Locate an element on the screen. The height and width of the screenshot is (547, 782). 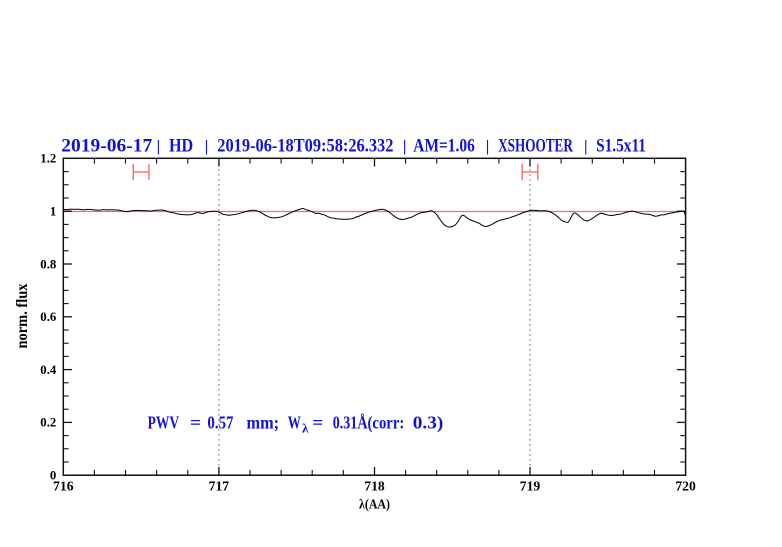
svg-text: λ is located at coordinates (305, 428).